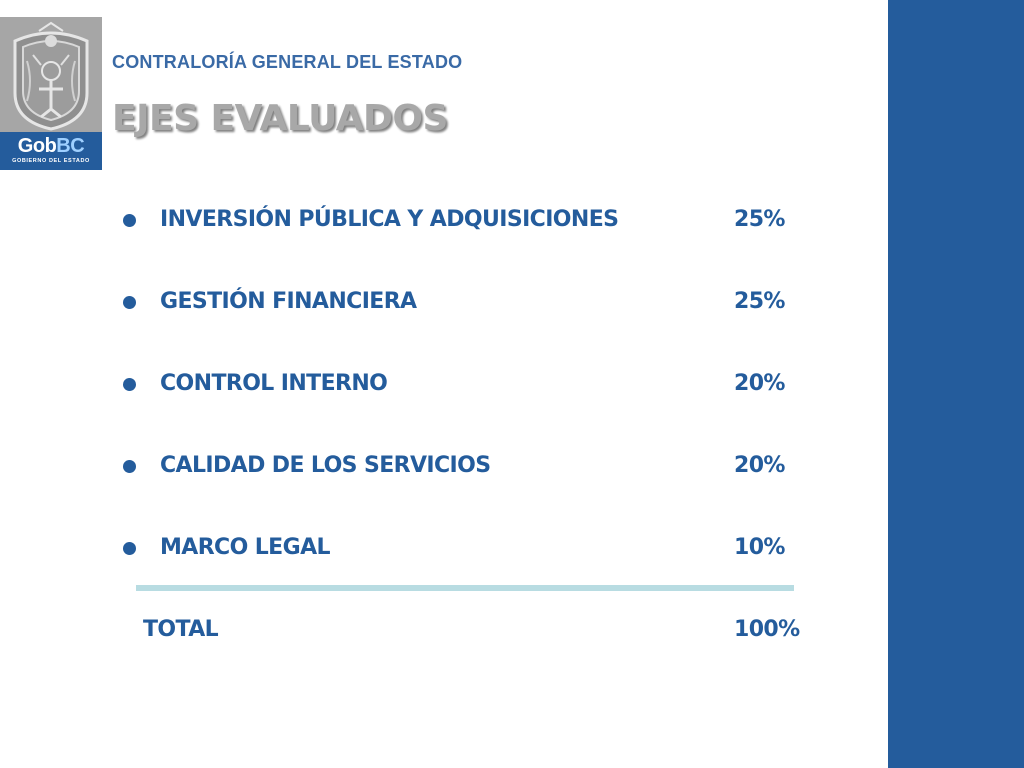 The width and height of the screenshot is (1024, 768). I want to click on list-item: CONTROL INTERNO 20%, so click(480, 384).